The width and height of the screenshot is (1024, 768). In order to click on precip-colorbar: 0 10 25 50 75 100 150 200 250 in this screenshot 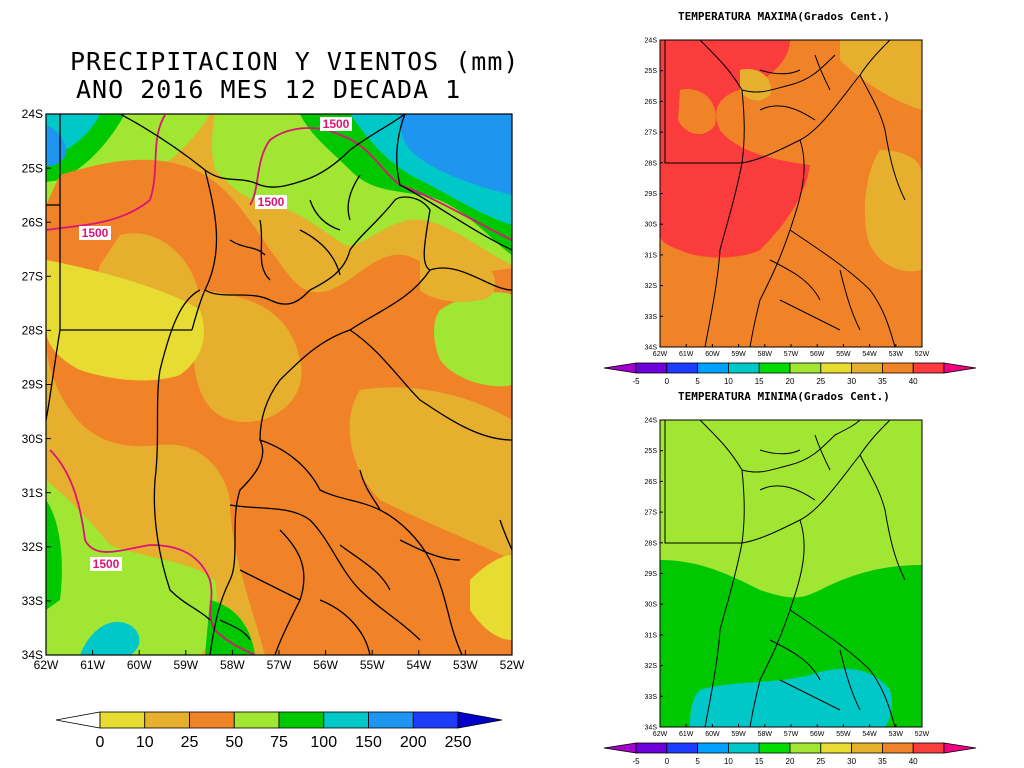, I will do `click(279, 731)`.